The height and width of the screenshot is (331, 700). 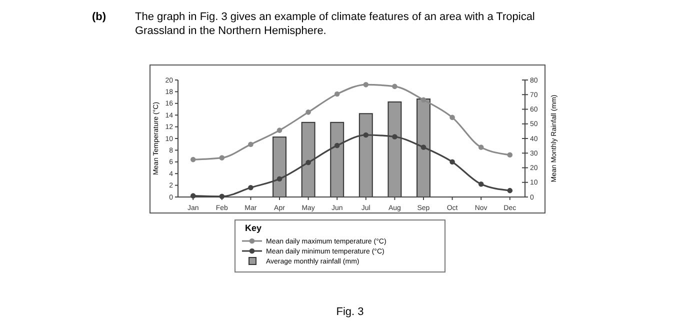 What do you see at coordinates (99, 17) in the screenshot?
I see `text: (b)` at bounding box center [99, 17].